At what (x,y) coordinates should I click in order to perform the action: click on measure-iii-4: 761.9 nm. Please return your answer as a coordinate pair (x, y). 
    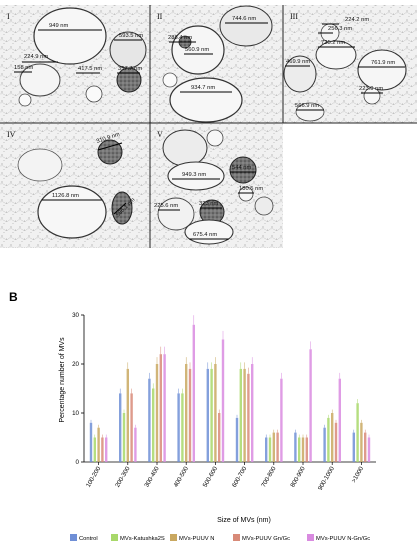
    Looking at the image, I should click on (383, 63).